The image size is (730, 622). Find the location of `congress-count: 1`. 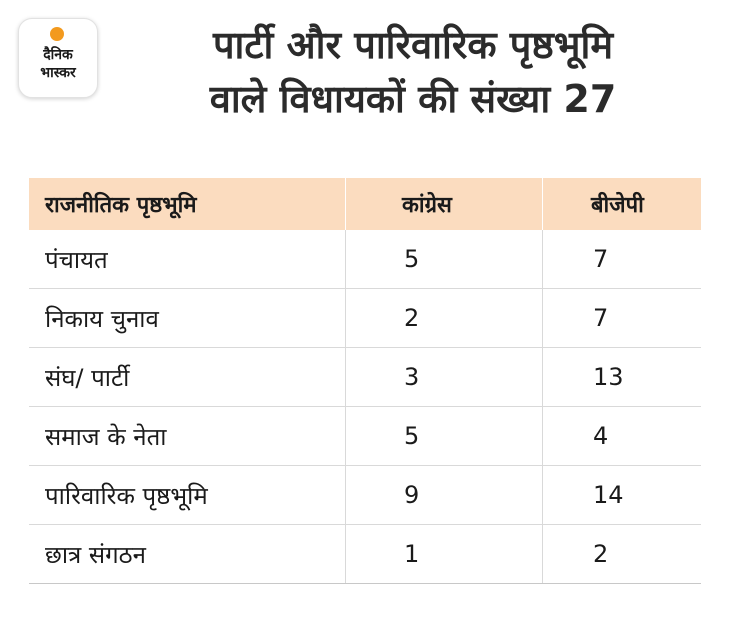

congress-count: 1 is located at coordinates (444, 554).